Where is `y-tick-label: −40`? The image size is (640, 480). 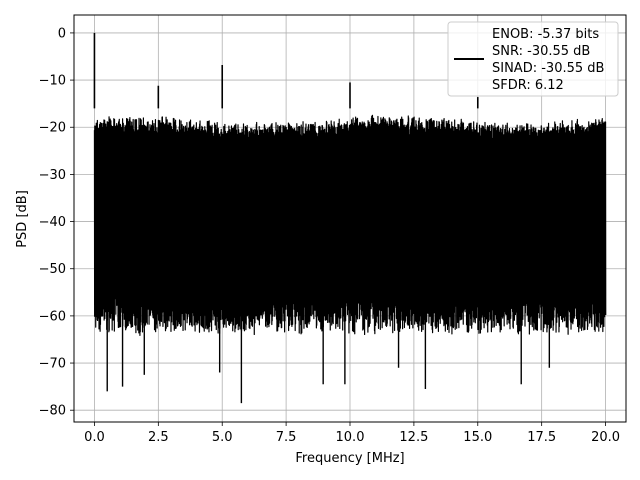
y-tick-label: −40 is located at coordinates (52, 222).